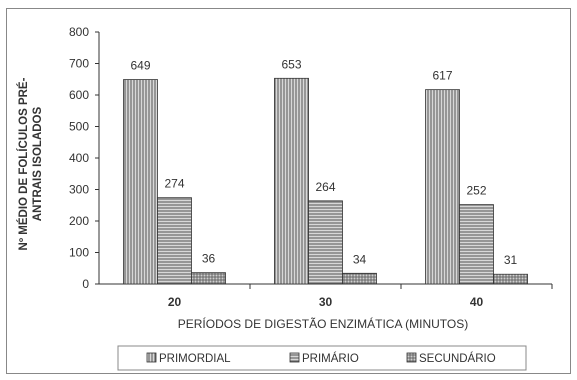 This screenshot has width=577, height=380. I want to click on y-tick-label: 400, so click(79, 158).